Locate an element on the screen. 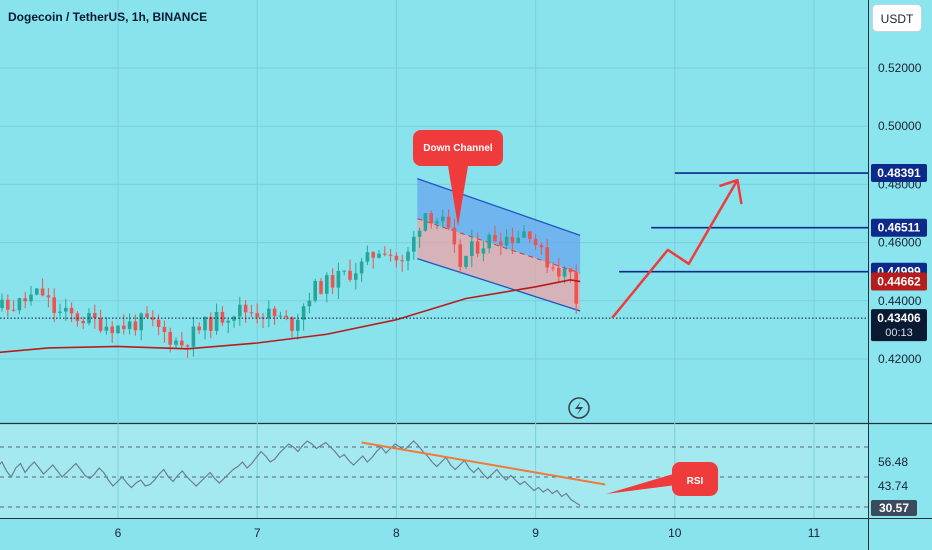  chart-title: Dogecoin / TetherUS, 1h, BINANCE is located at coordinates (108, 17).